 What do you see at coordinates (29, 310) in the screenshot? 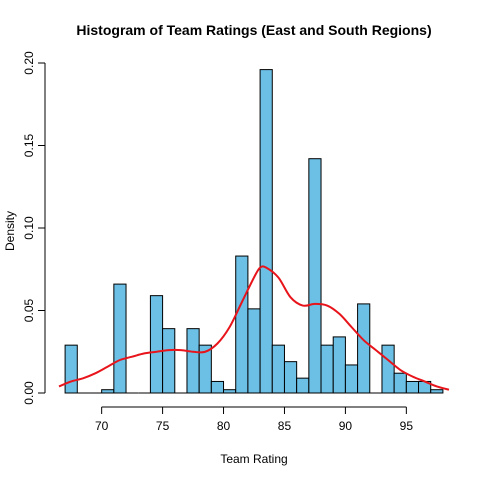
I see `y-tick-label: 0.05` at bounding box center [29, 310].